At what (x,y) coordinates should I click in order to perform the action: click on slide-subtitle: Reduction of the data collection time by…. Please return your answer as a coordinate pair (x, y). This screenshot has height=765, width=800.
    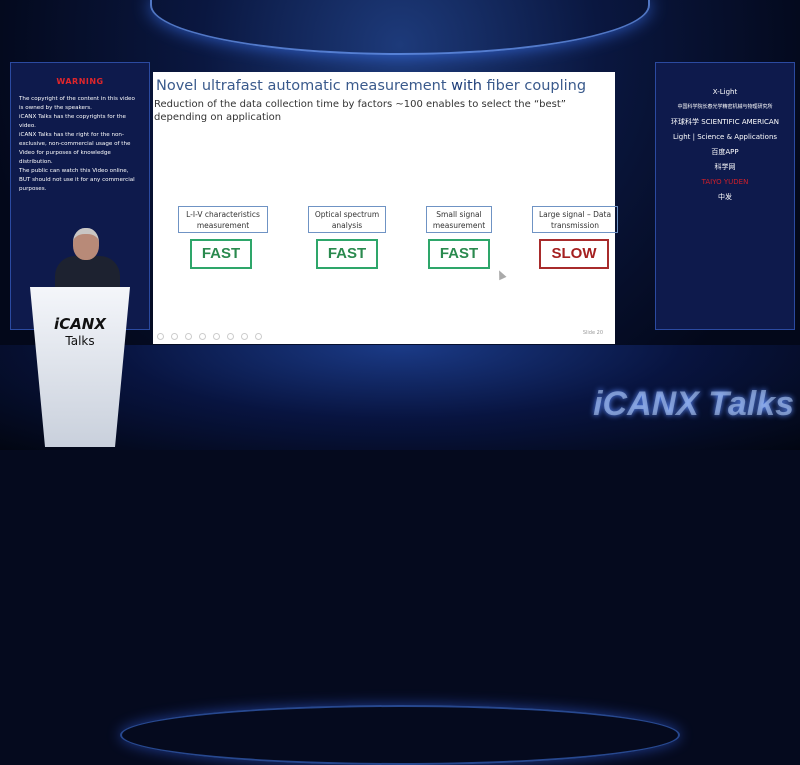
    Looking at the image, I should click on (360, 111).